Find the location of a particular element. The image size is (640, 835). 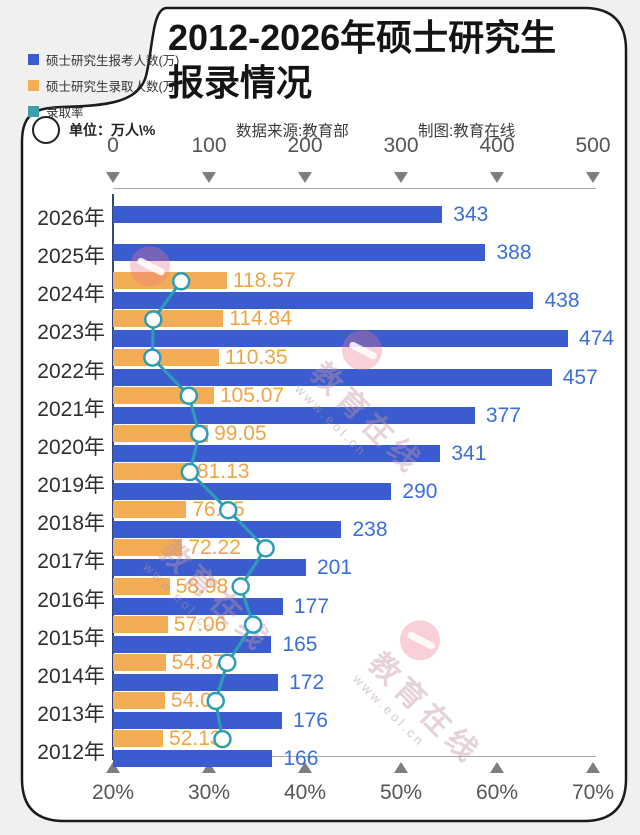

admitted-value-label: 118.57 is located at coordinates (264, 281).